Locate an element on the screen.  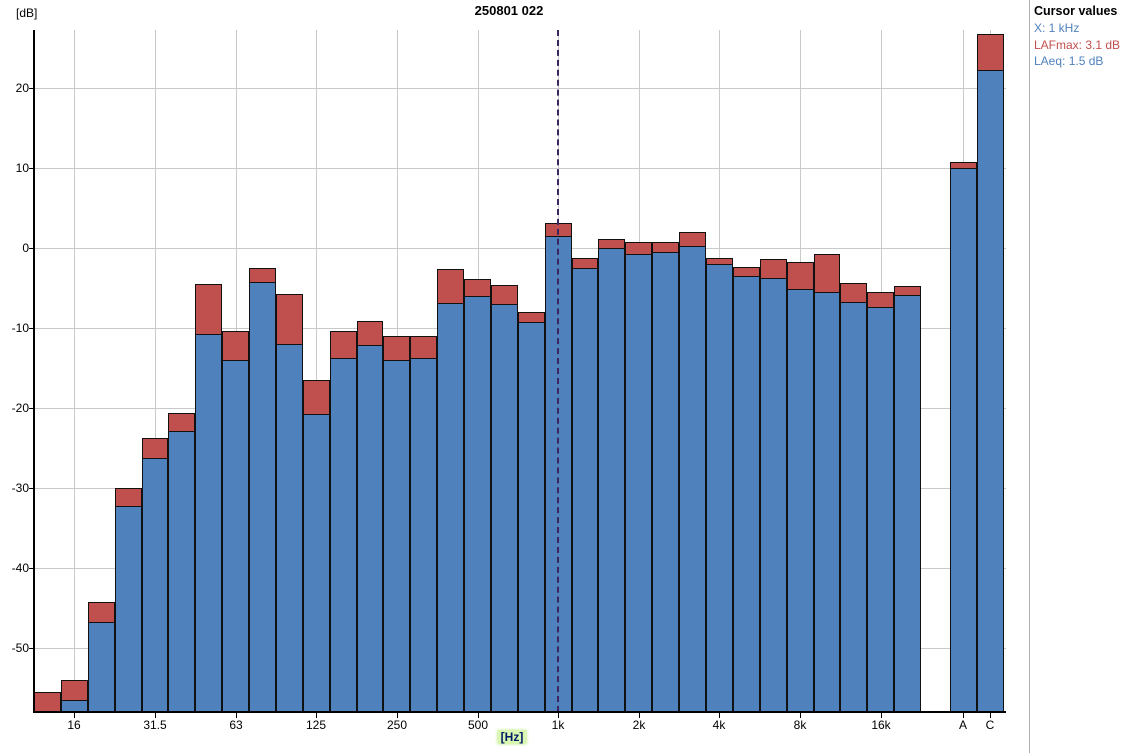
x-tick-label-31.5: 31.5 is located at coordinates (155, 725).